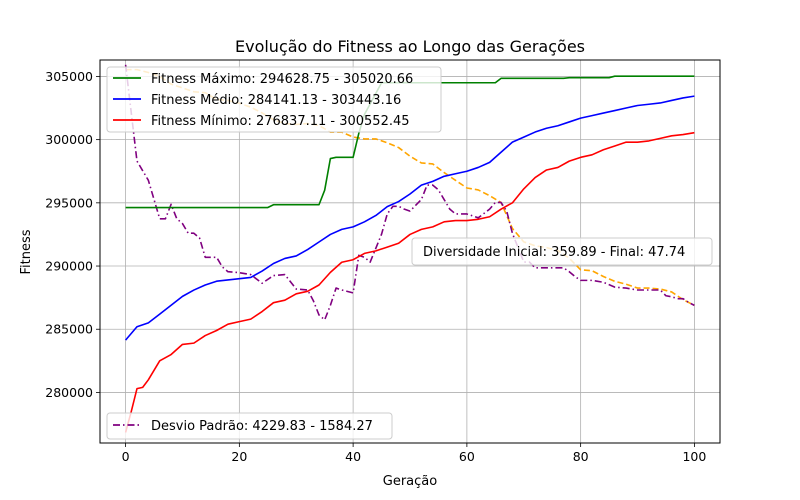 The width and height of the screenshot is (800, 500). Describe the element at coordinates (262, 426) in the screenshot. I see `legend-label-std: Desvio Padrão: 4229.83 - 1584.27` at that location.